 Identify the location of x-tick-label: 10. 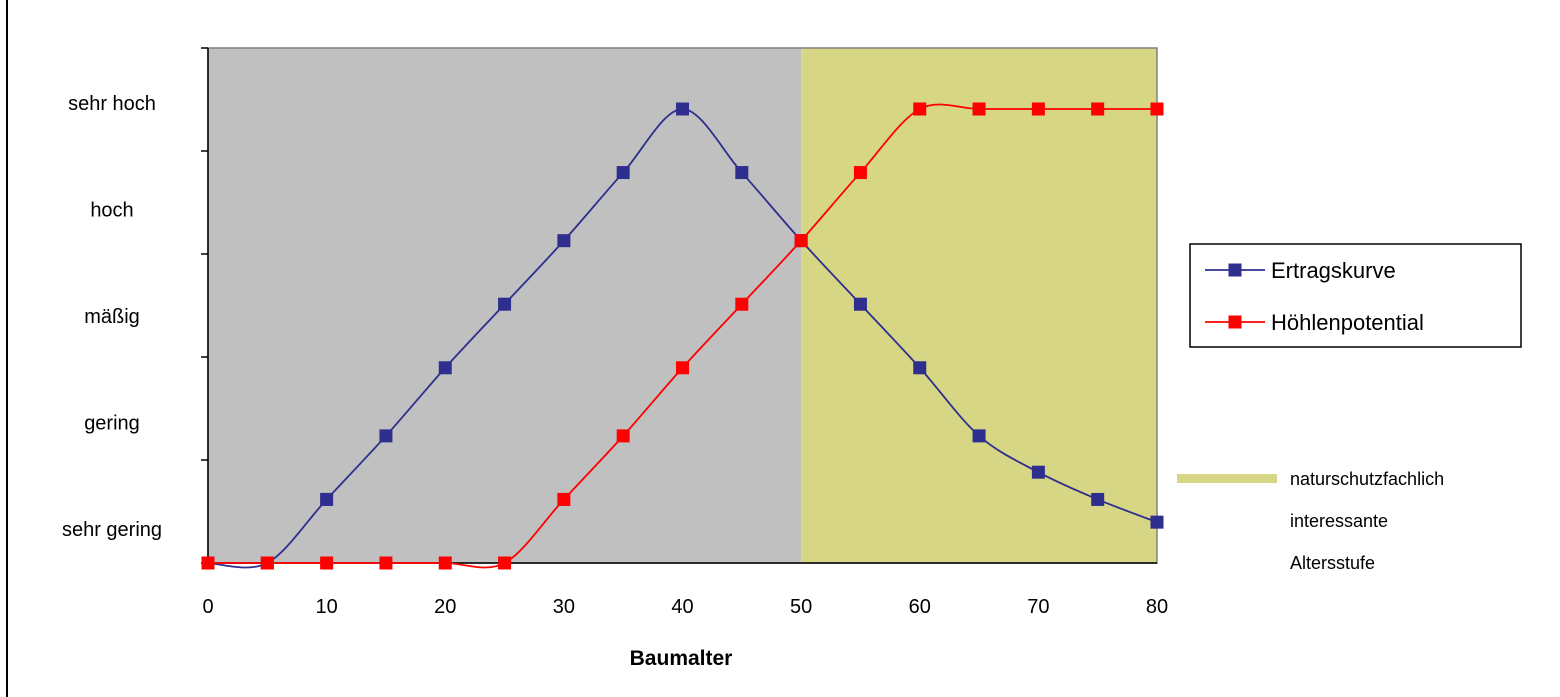
(327, 607).